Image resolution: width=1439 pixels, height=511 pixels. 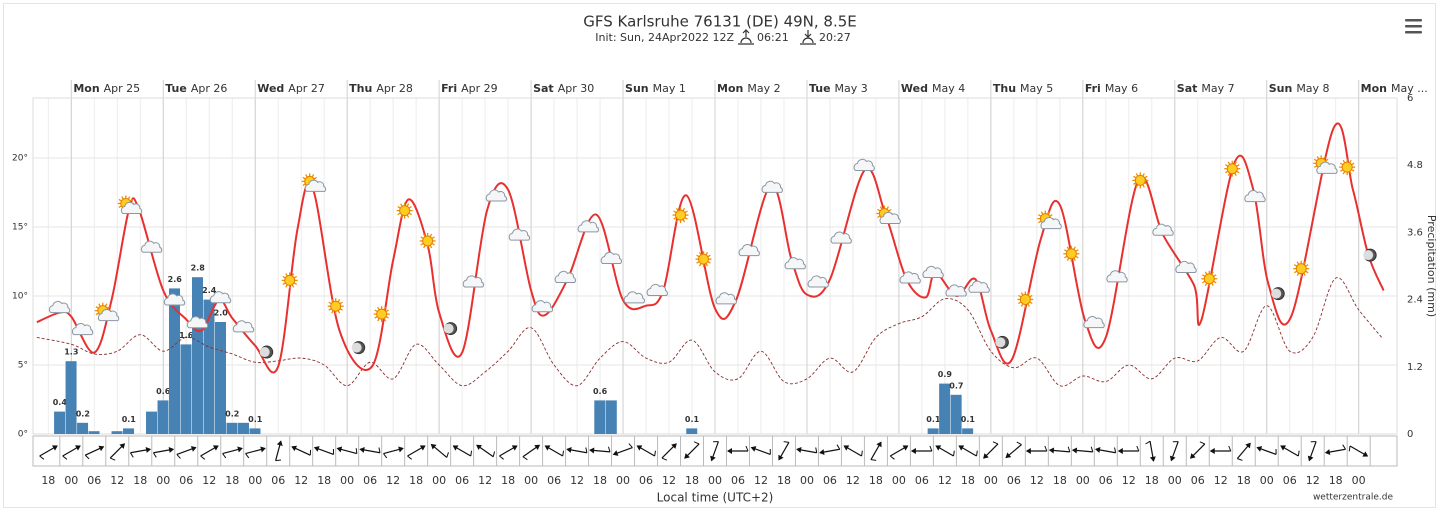 What do you see at coordinates (1353, 498) in the screenshot?
I see `credit: wetterzentrale.de` at bounding box center [1353, 498].